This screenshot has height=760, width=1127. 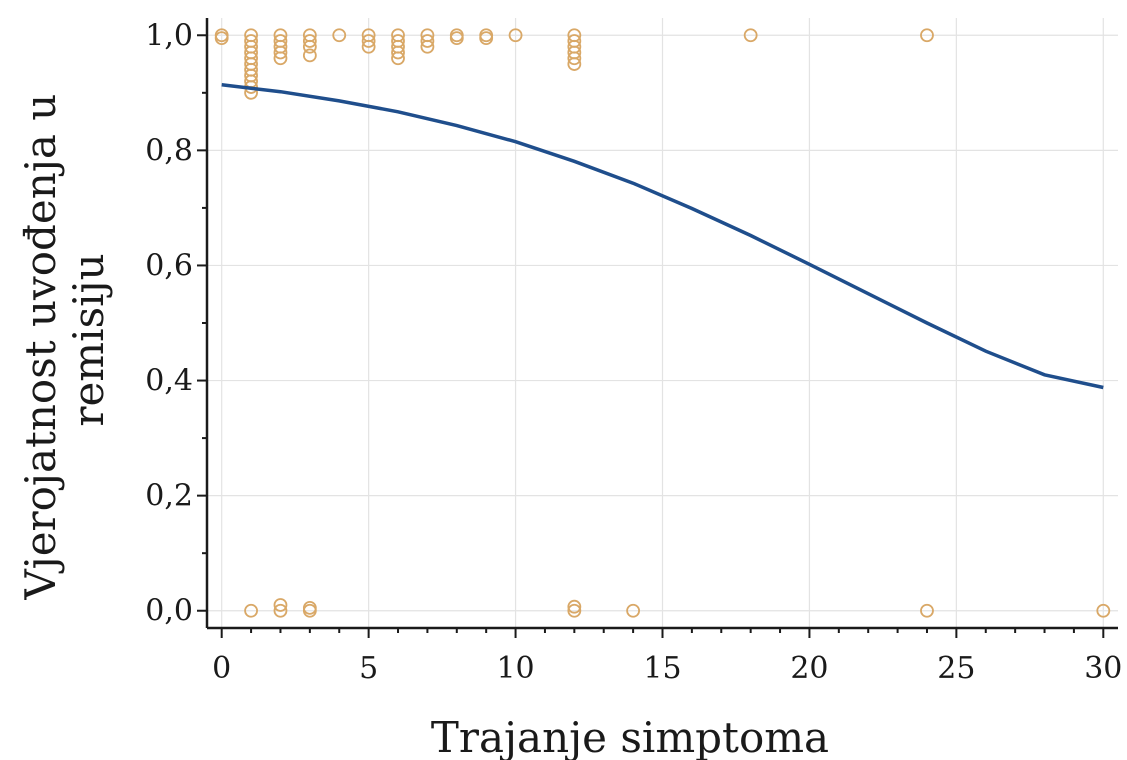 What do you see at coordinates (662, 668) in the screenshot?
I see `x-tick-label: 15` at bounding box center [662, 668].